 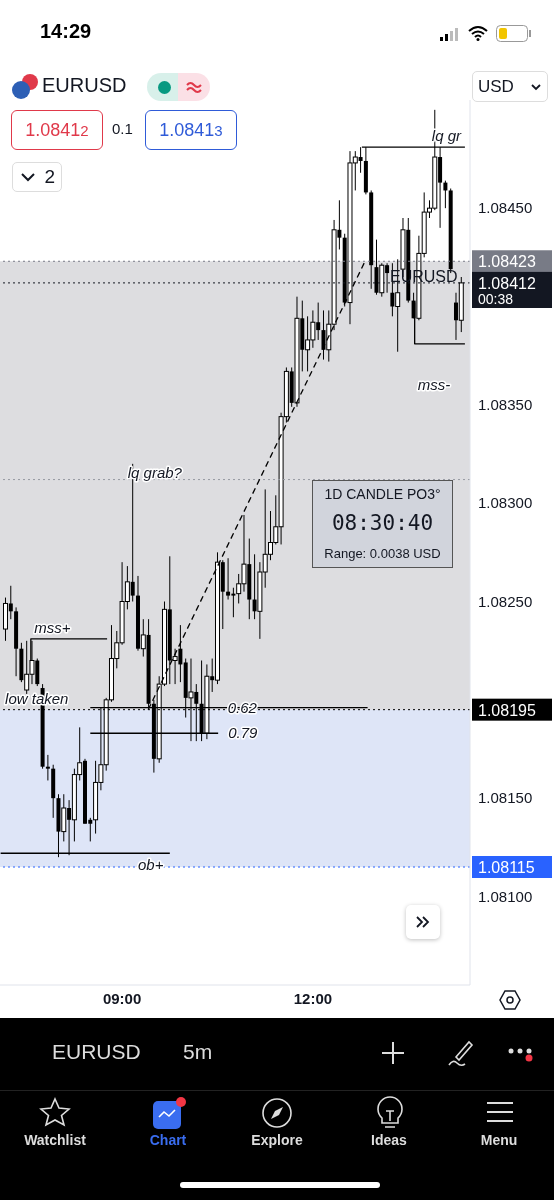 What do you see at coordinates (506, 867) in the screenshot?
I see `ref-line-label: 1.08115` at bounding box center [506, 867].